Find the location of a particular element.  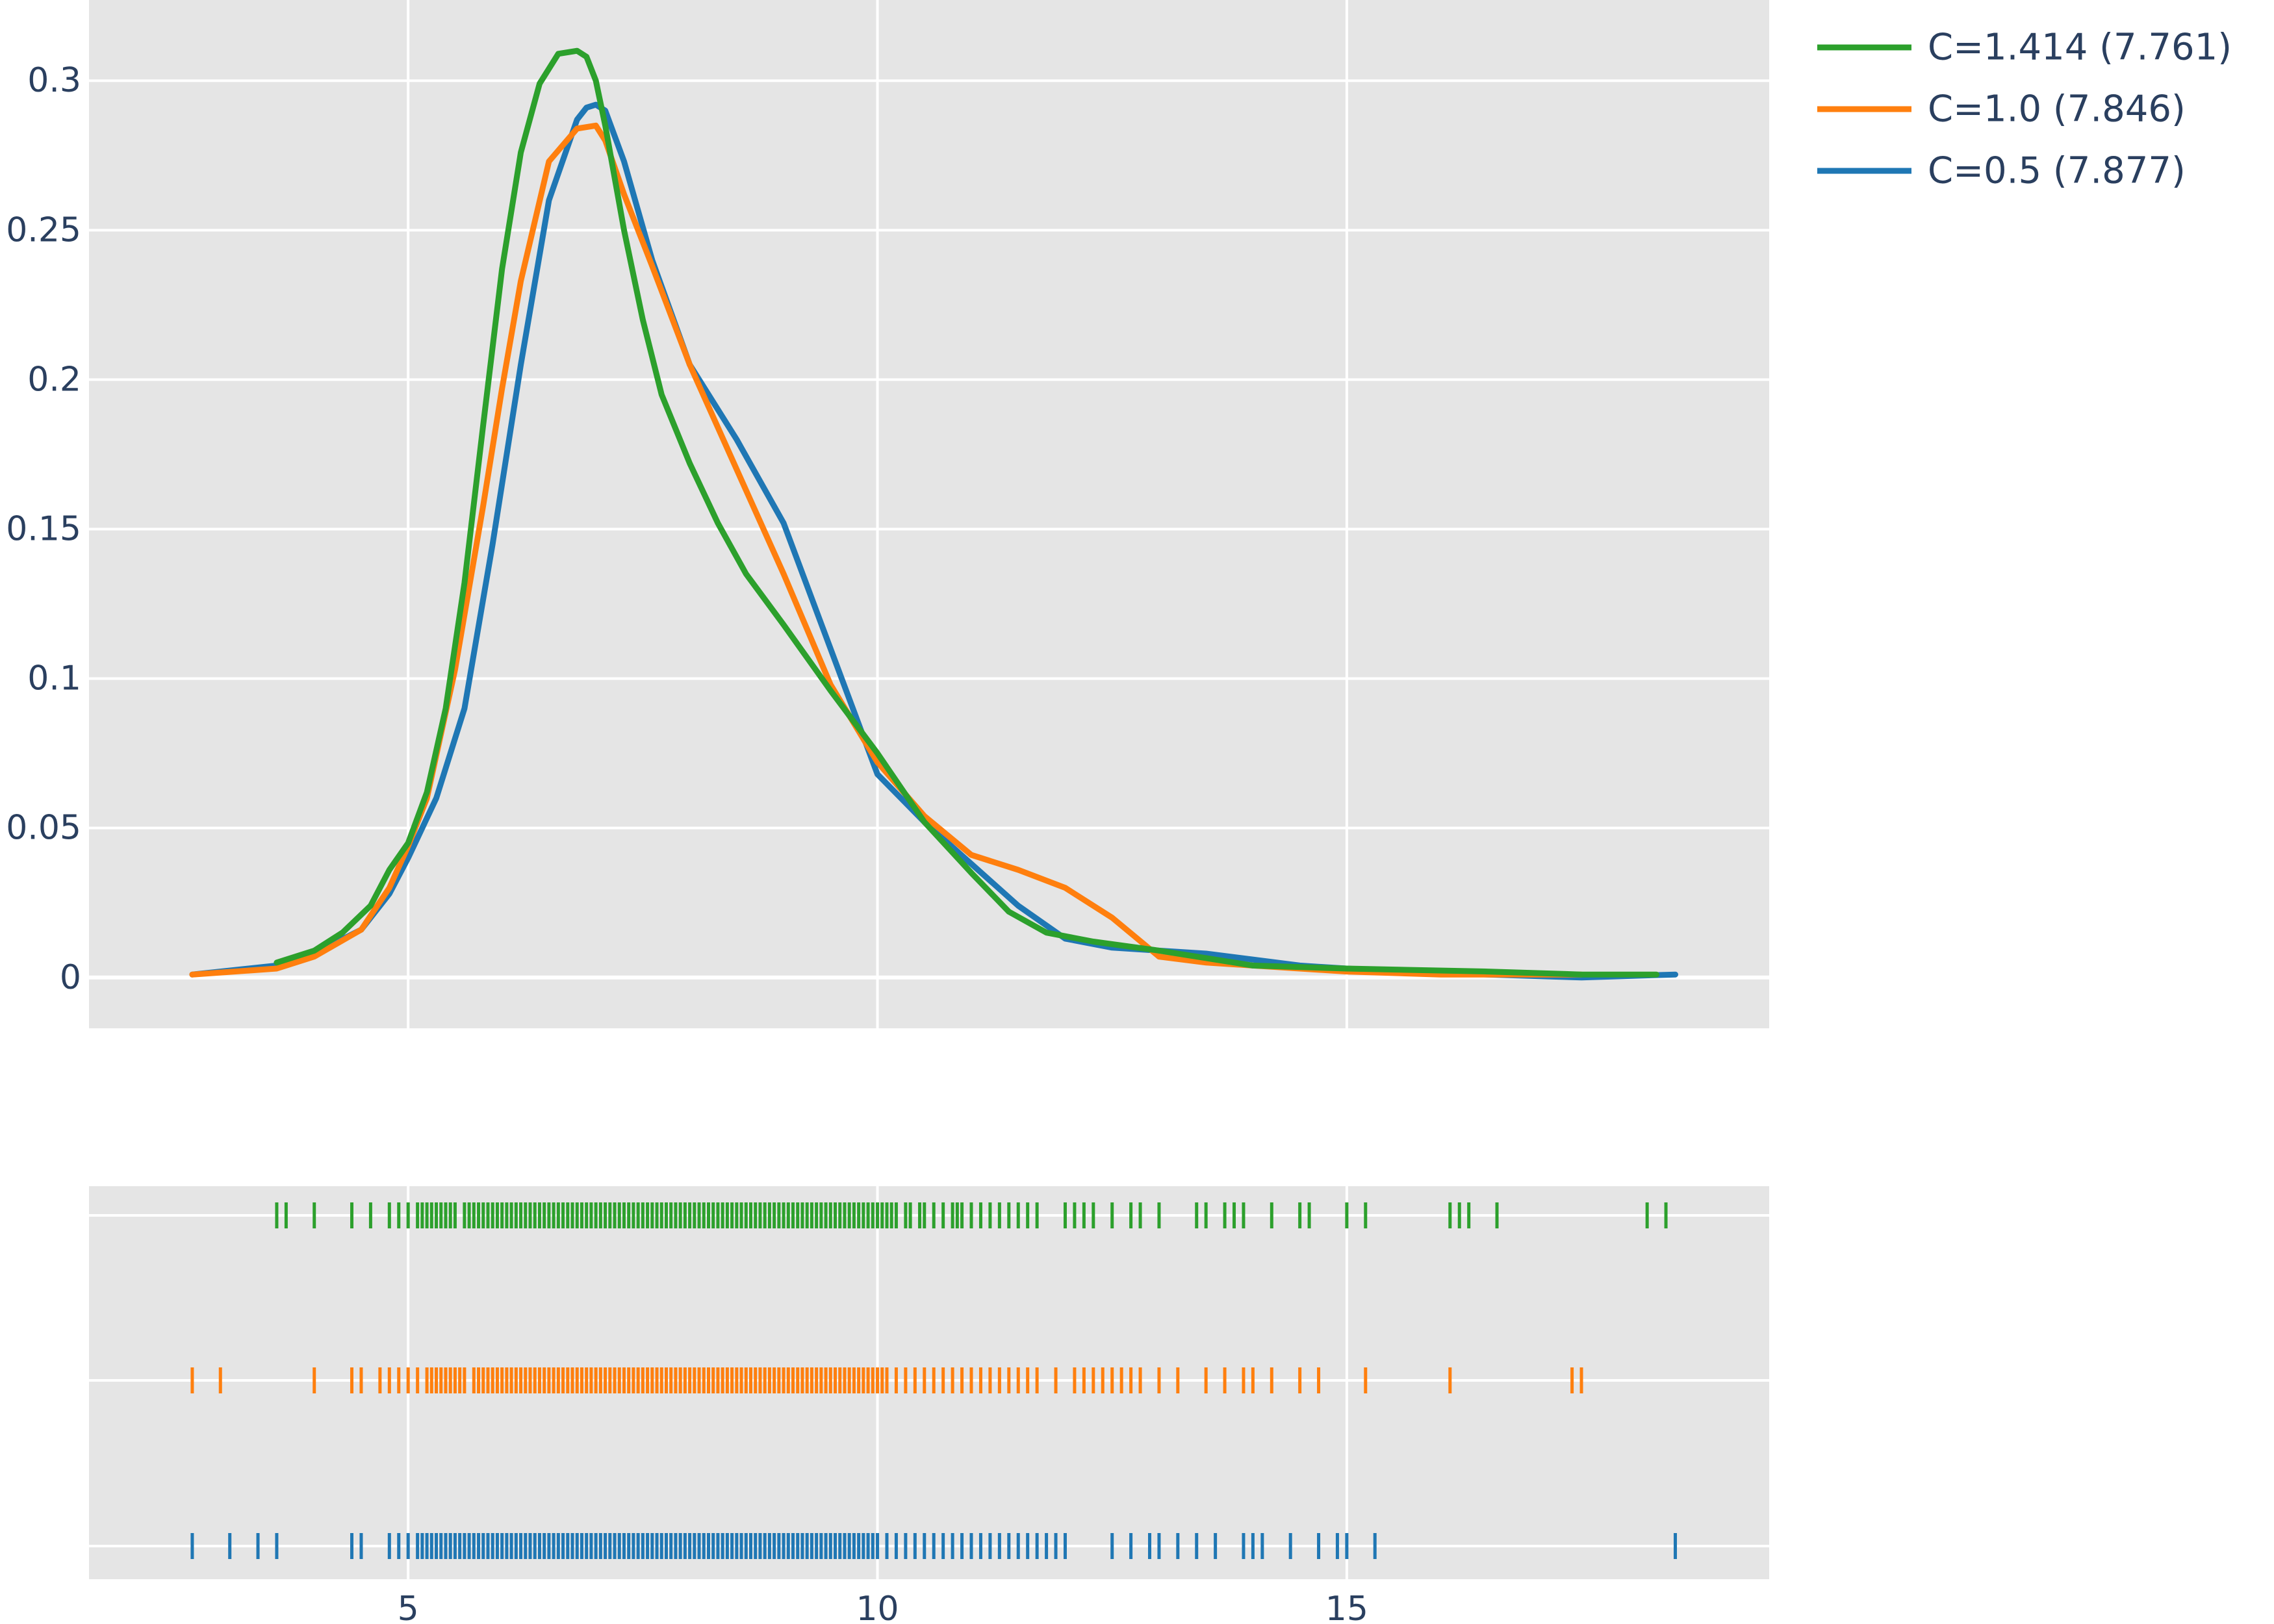

y-tick-label: 0.1 is located at coordinates (54, 678).